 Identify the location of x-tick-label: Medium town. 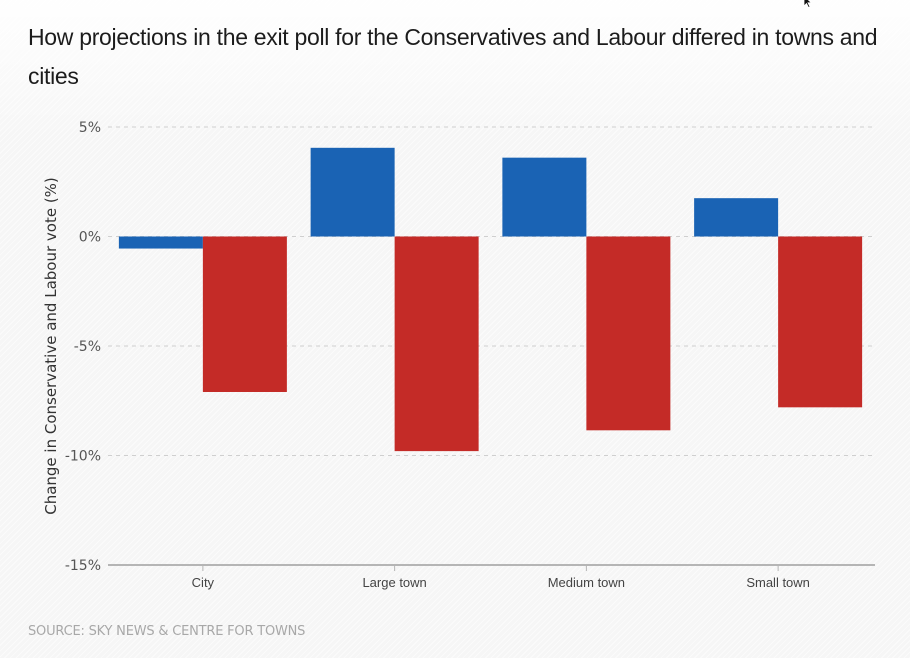
(586, 582).